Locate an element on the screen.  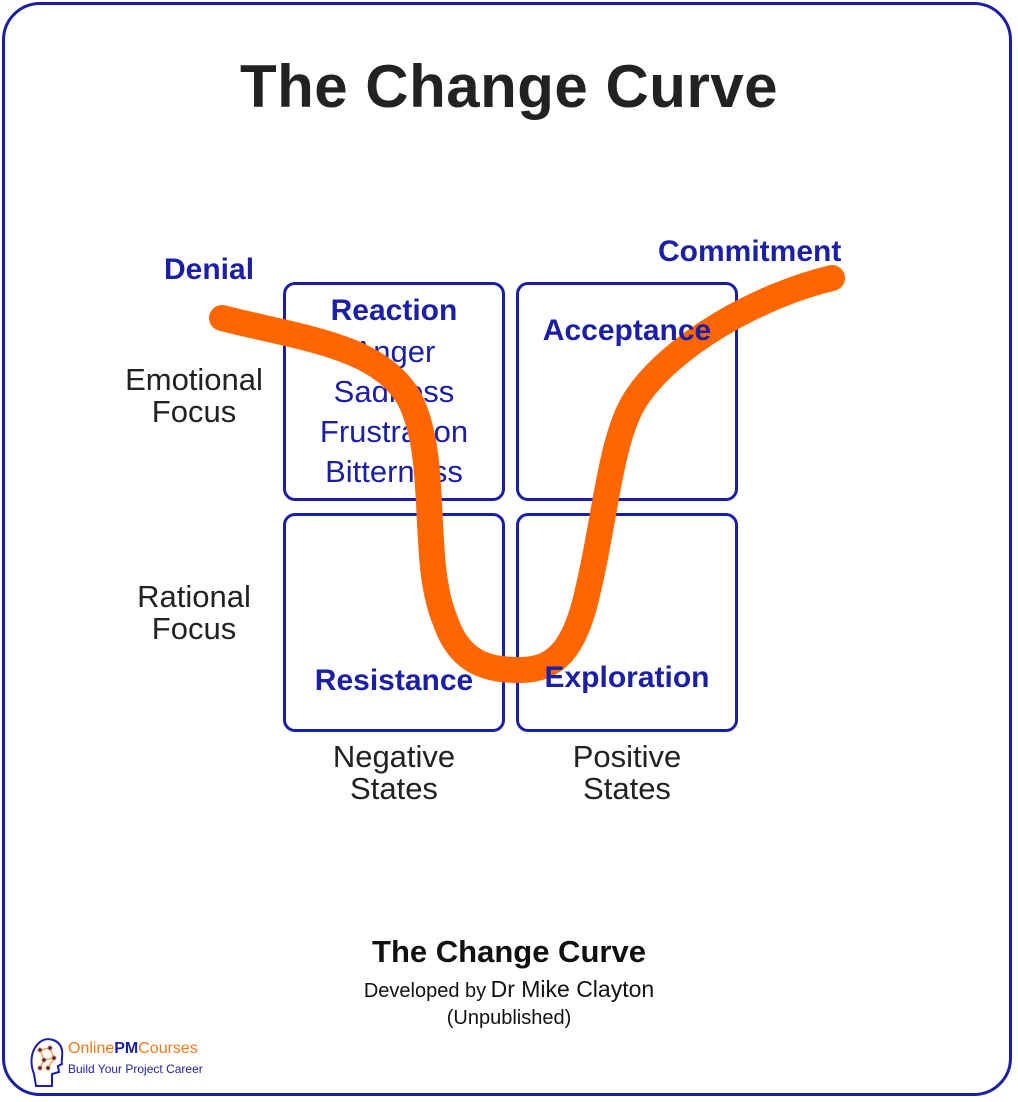
row-label-emotional: Emotional Focus is located at coordinates (194, 396).